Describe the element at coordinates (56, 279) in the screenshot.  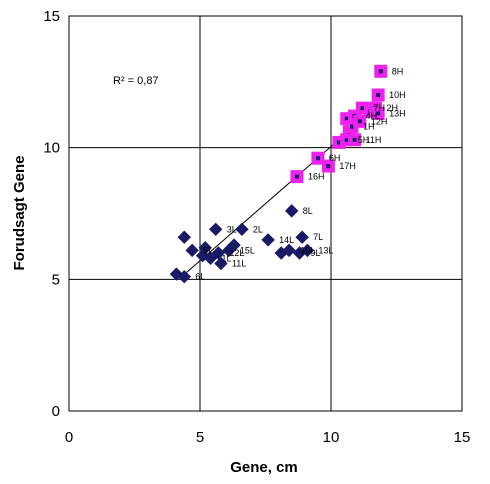
I see `y-tick-label: 5` at that location.